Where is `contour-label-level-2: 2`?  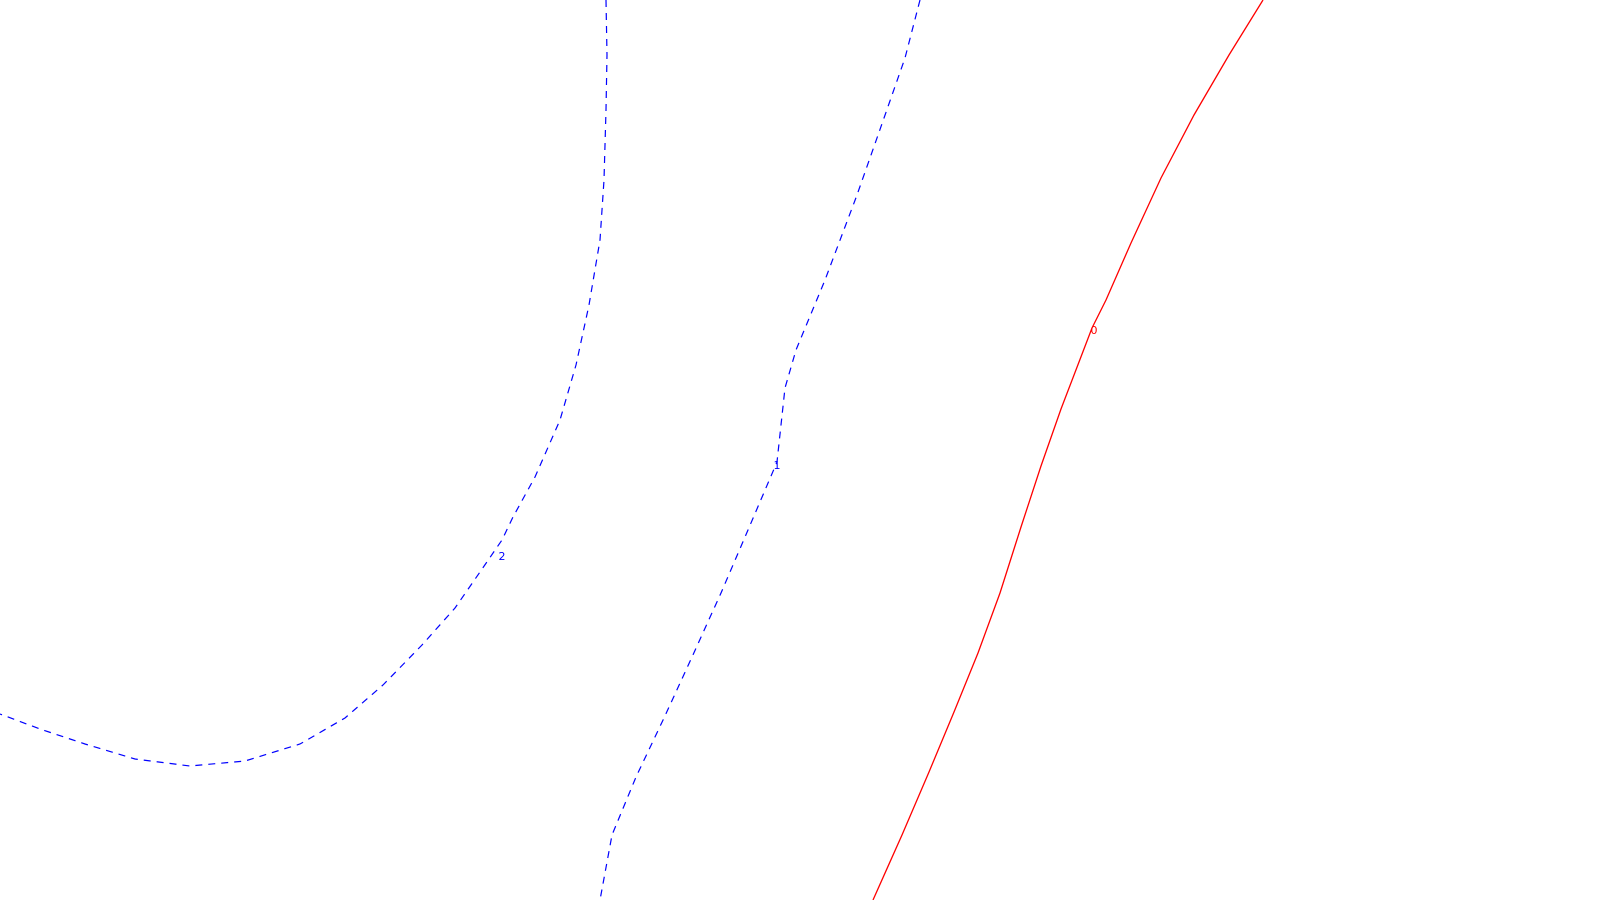 contour-label-level-2: 2 is located at coordinates (502, 556).